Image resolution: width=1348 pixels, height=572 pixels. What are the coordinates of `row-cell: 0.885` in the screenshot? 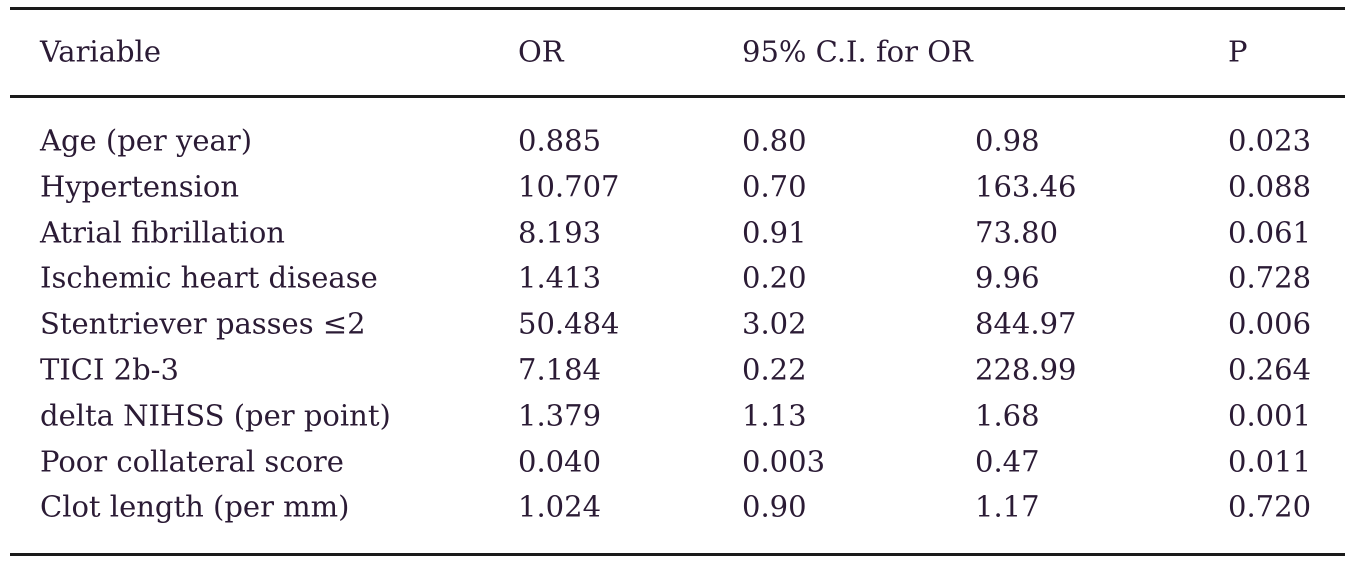 It's located at (560, 140).